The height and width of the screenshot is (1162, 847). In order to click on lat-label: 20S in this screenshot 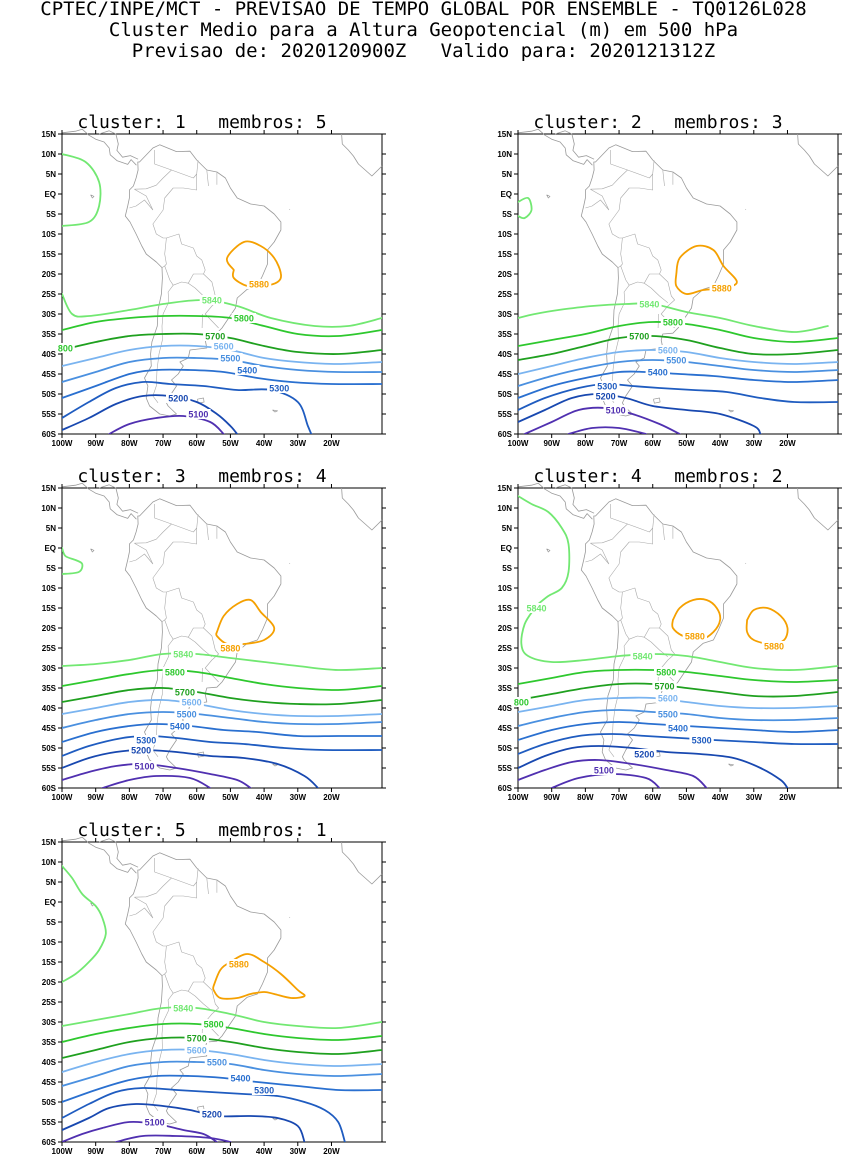, I will do `click(49, 982)`.